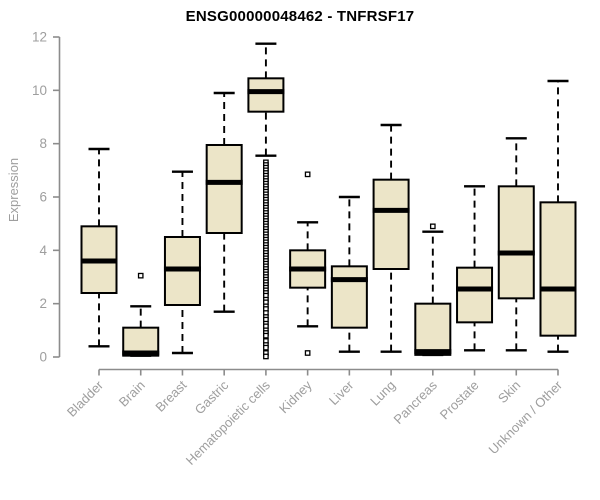  Describe the element at coordinates (526, 417) in the screenshot. I see `x-label-unknown-other: Unknown / Other` at that location.